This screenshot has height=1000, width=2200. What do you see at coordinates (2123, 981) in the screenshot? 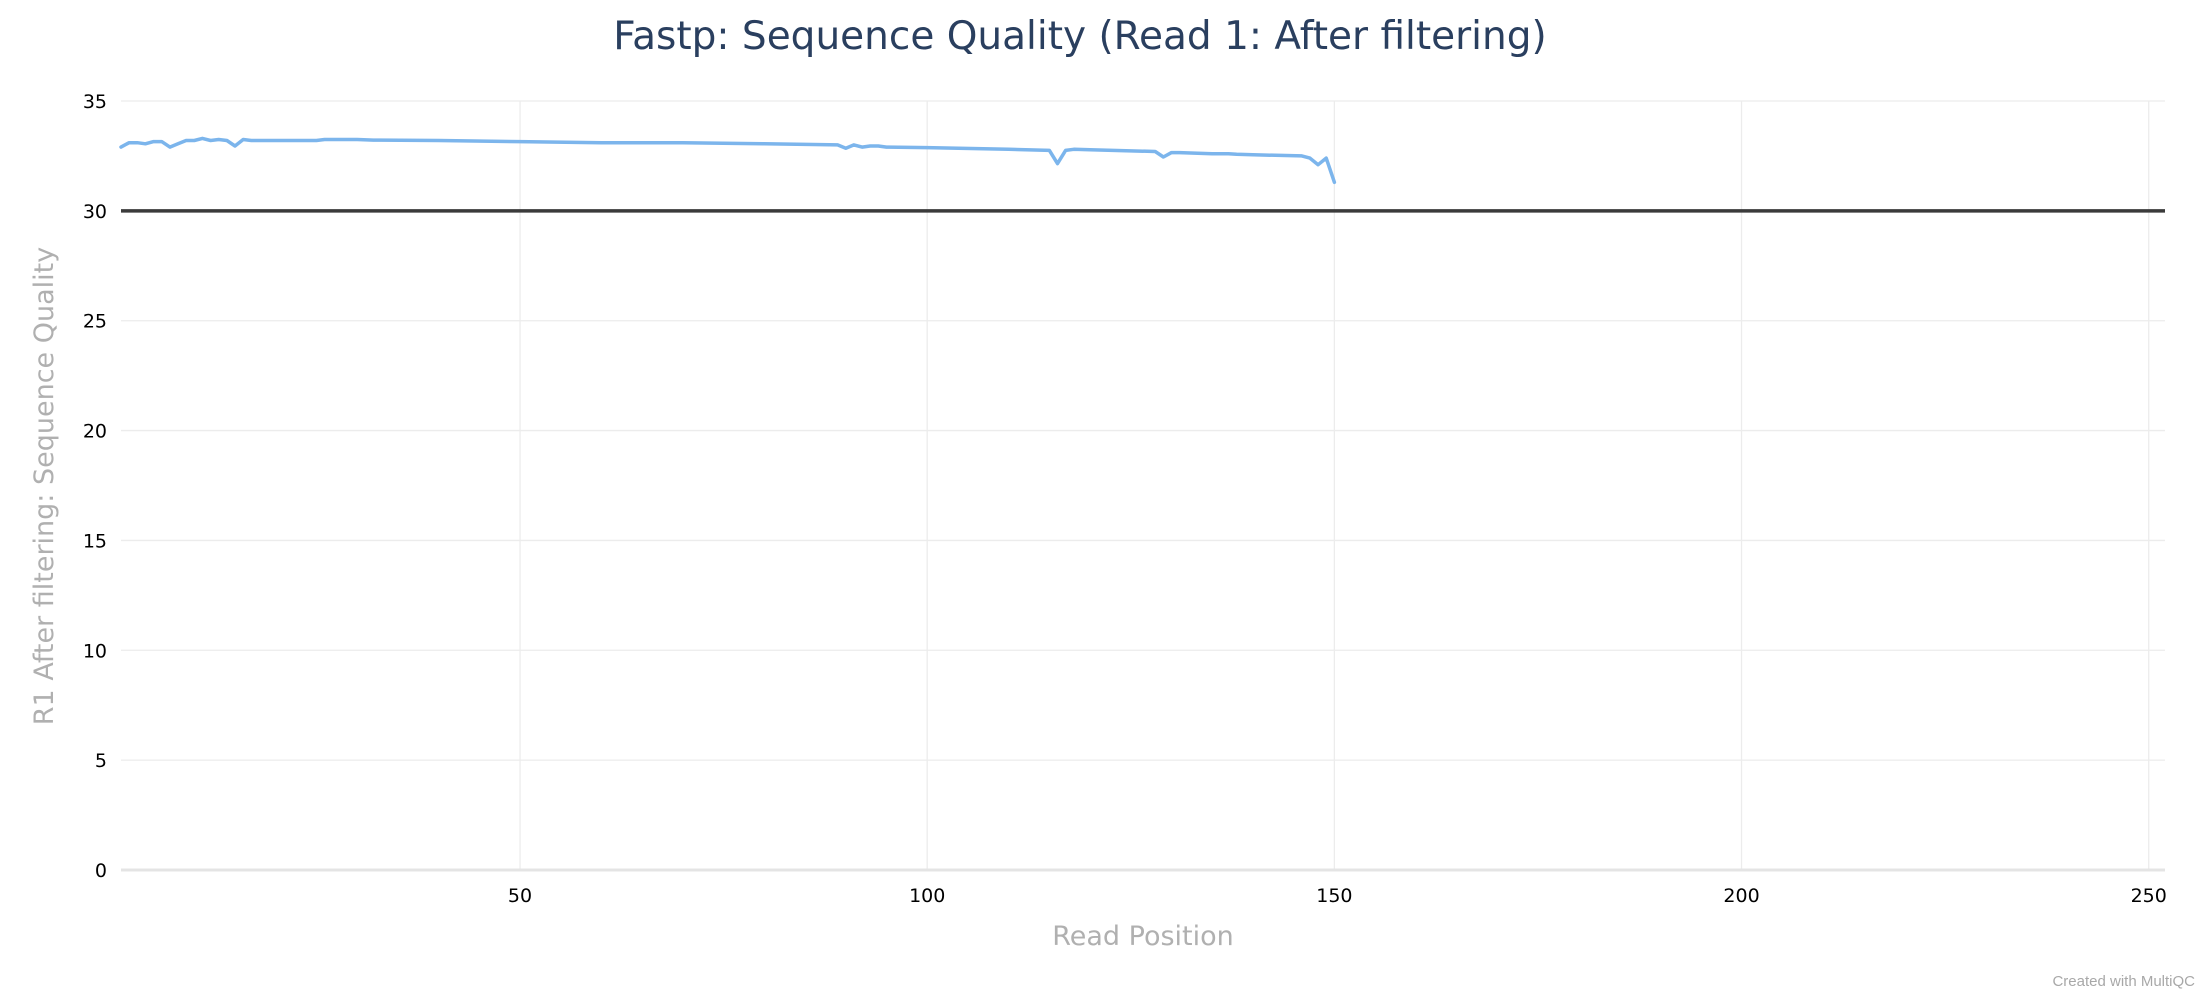
I see `multiqc-credit: Created with MultiQC` at bounding box center [2123, 981].